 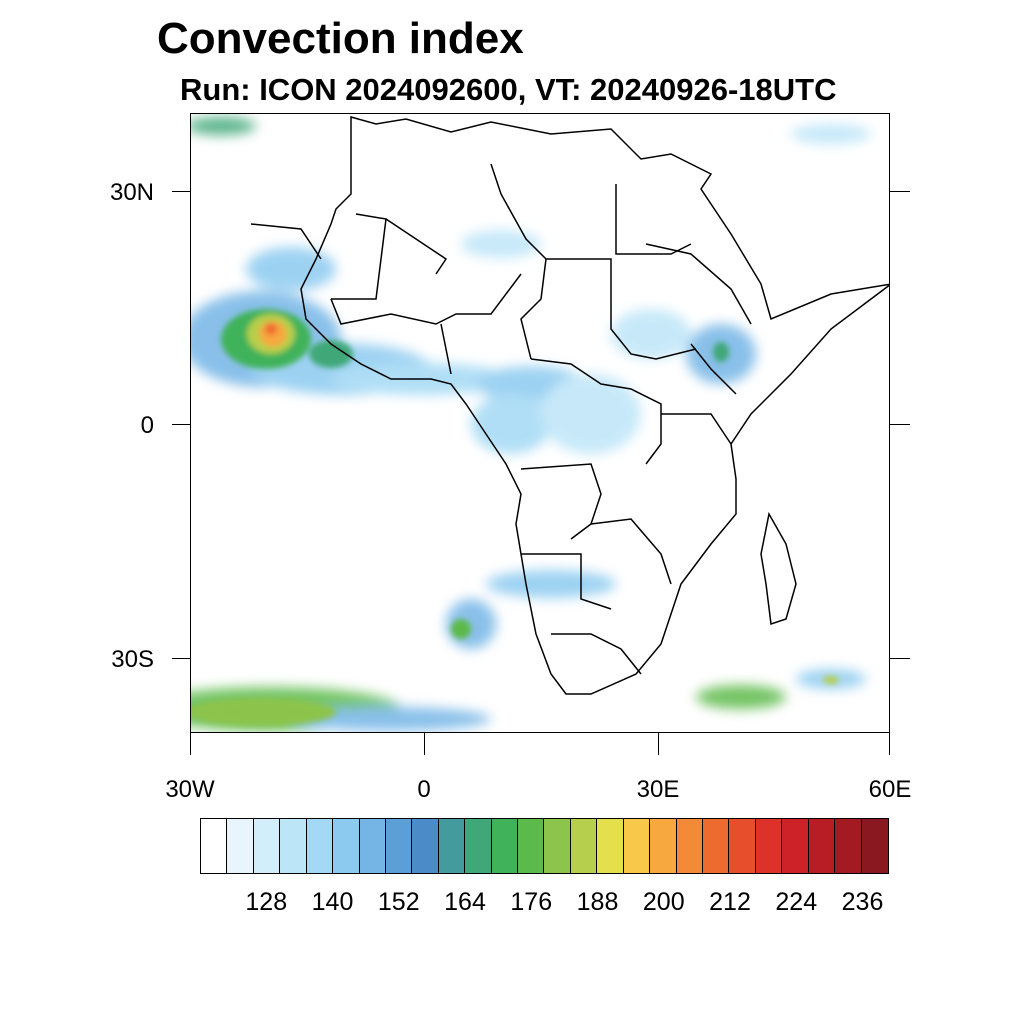 I want to click on colorbar-label: 212, so click(x=730, y=902).